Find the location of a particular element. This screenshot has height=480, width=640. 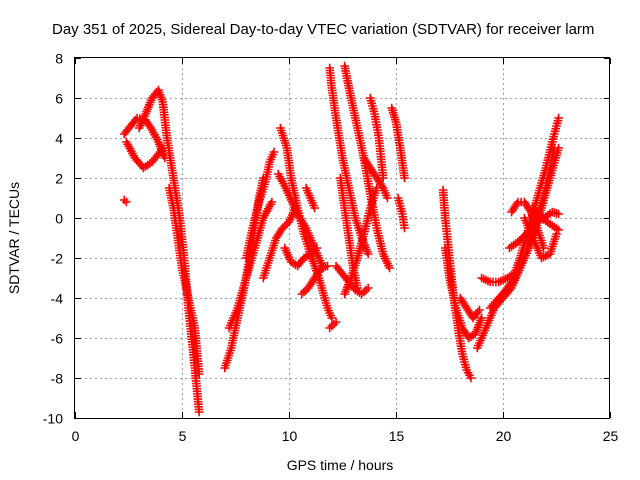

x-tick-label: 10 is located at coordinates (290, 436).